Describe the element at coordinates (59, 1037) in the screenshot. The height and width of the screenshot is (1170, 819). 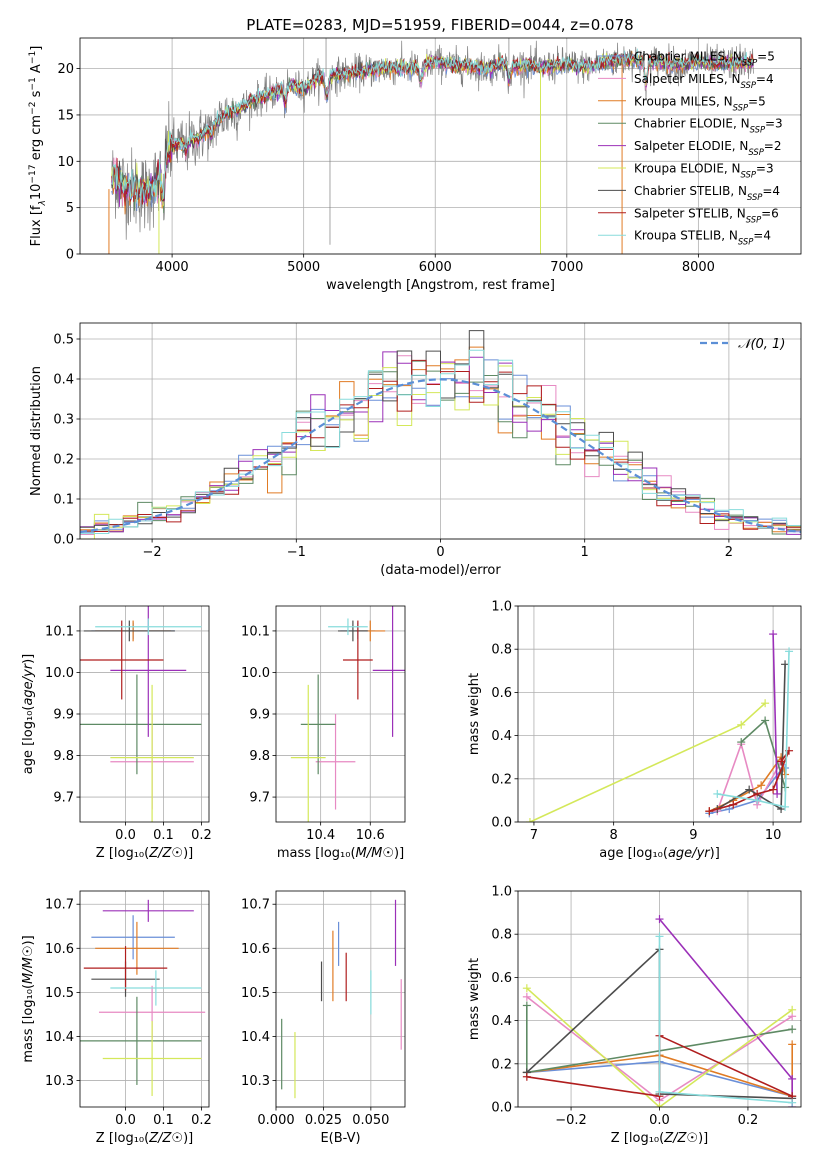
I see `tick-label-y: 10.4` at that location.